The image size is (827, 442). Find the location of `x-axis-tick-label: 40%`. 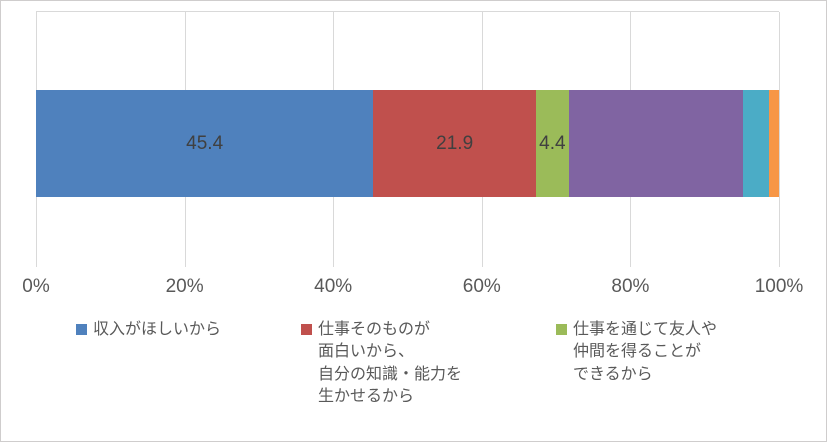

x-axis-tick-label: 40% is located at coordinates (333, 286).